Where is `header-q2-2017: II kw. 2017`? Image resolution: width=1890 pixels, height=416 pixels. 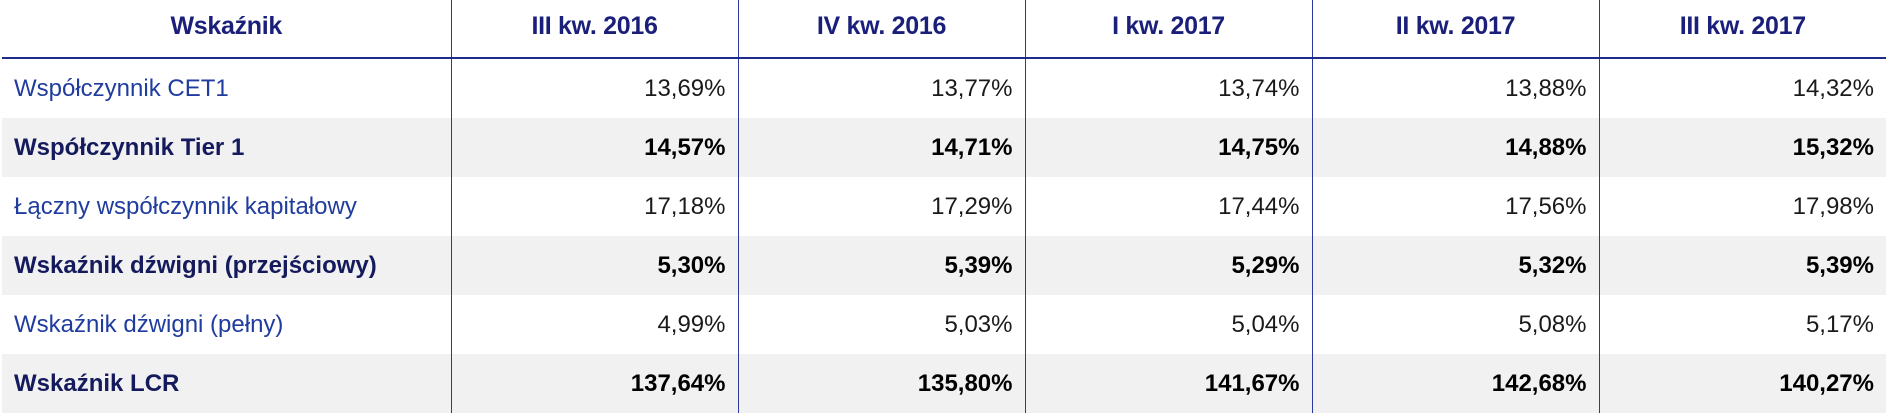 header-q2-2017: II kw. 2017 is located at coordinates (1455, 29).